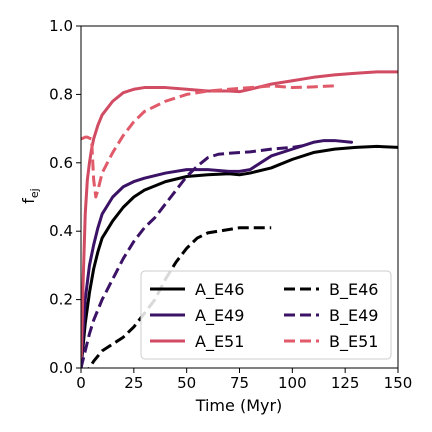 The height and width of the screenshot is (432, 432). I want to click on x-tick-label: 25, so click(133, 383).